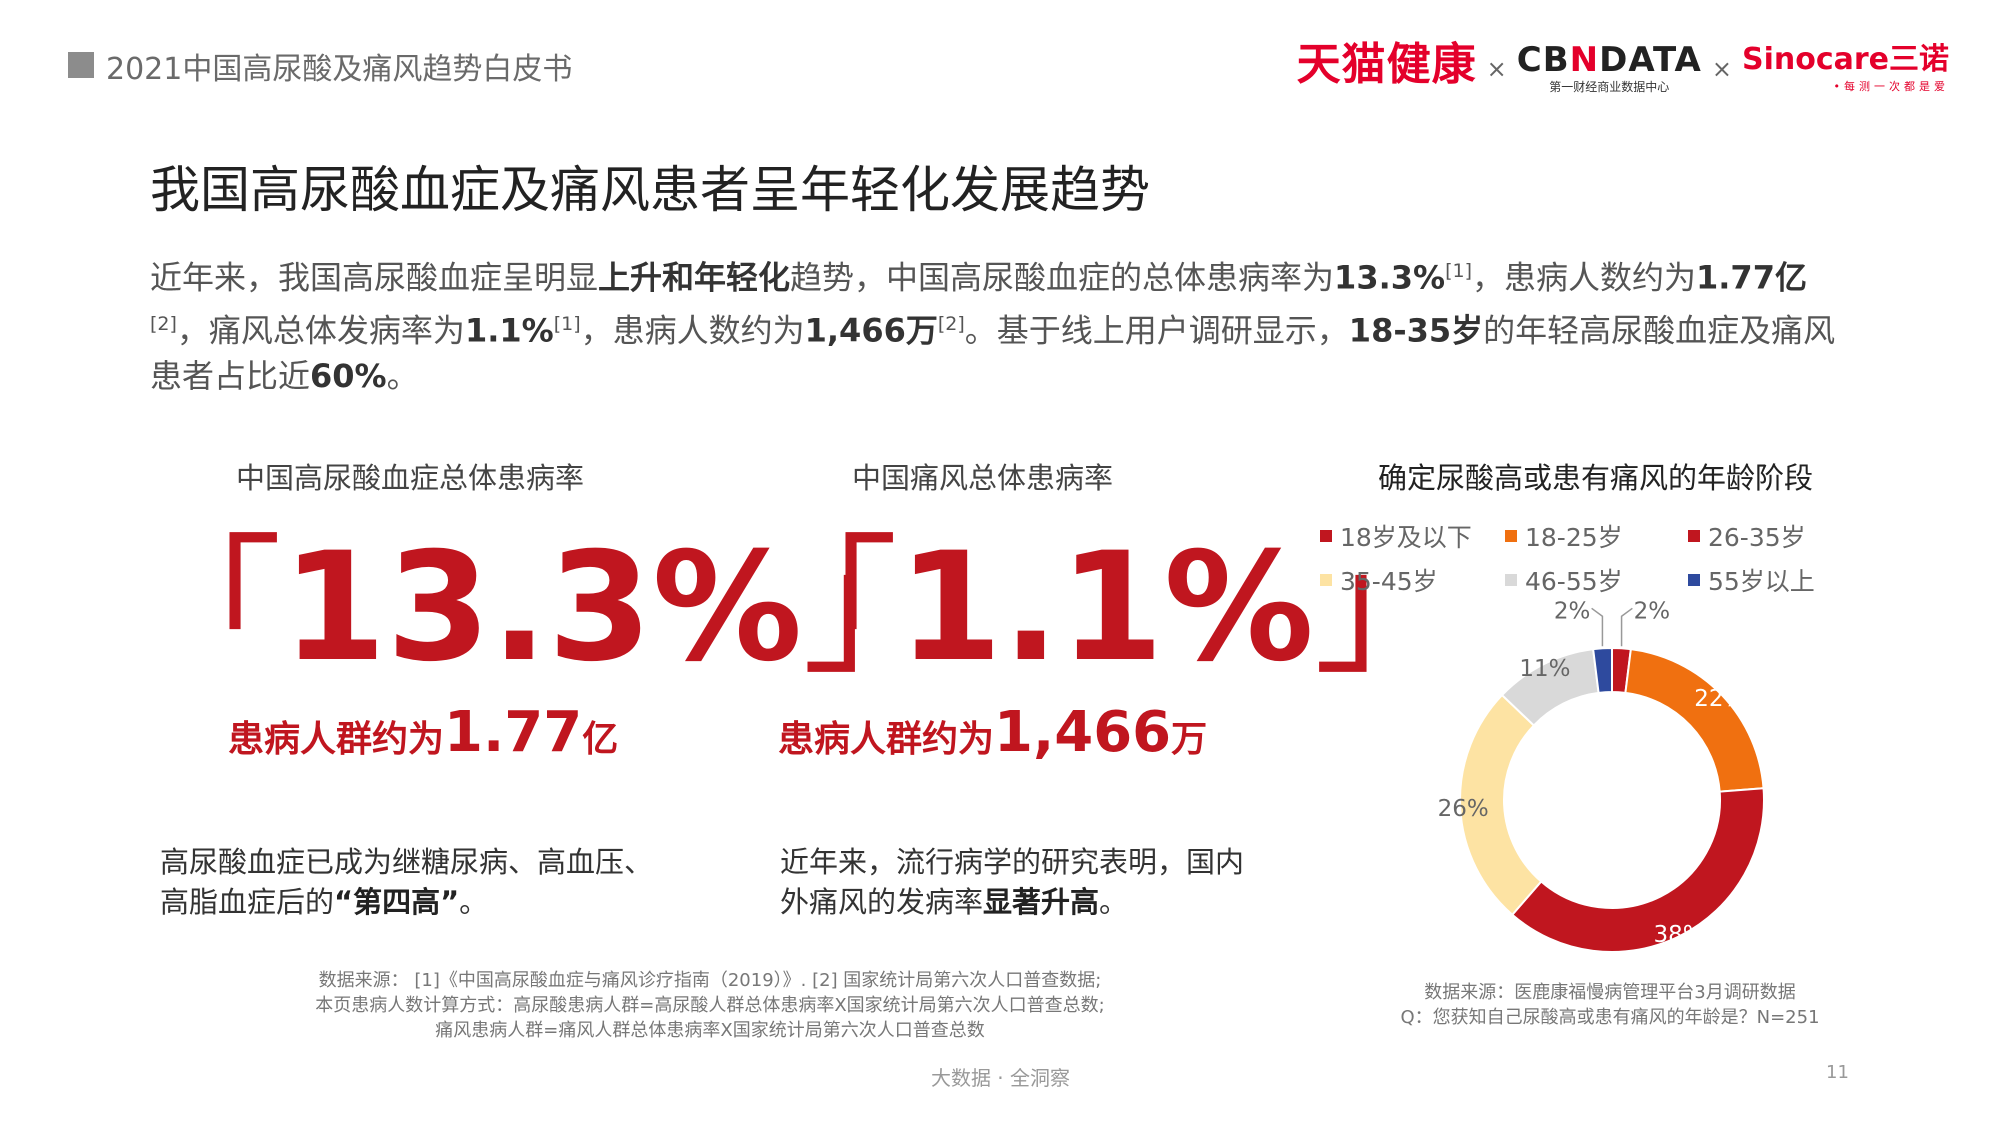 This screenshot has height=1125, width=2001. Describe the element at coordinates (1845, 59) in the screenshot. I see `sinocare-name: Sinocare三诺` at that location.